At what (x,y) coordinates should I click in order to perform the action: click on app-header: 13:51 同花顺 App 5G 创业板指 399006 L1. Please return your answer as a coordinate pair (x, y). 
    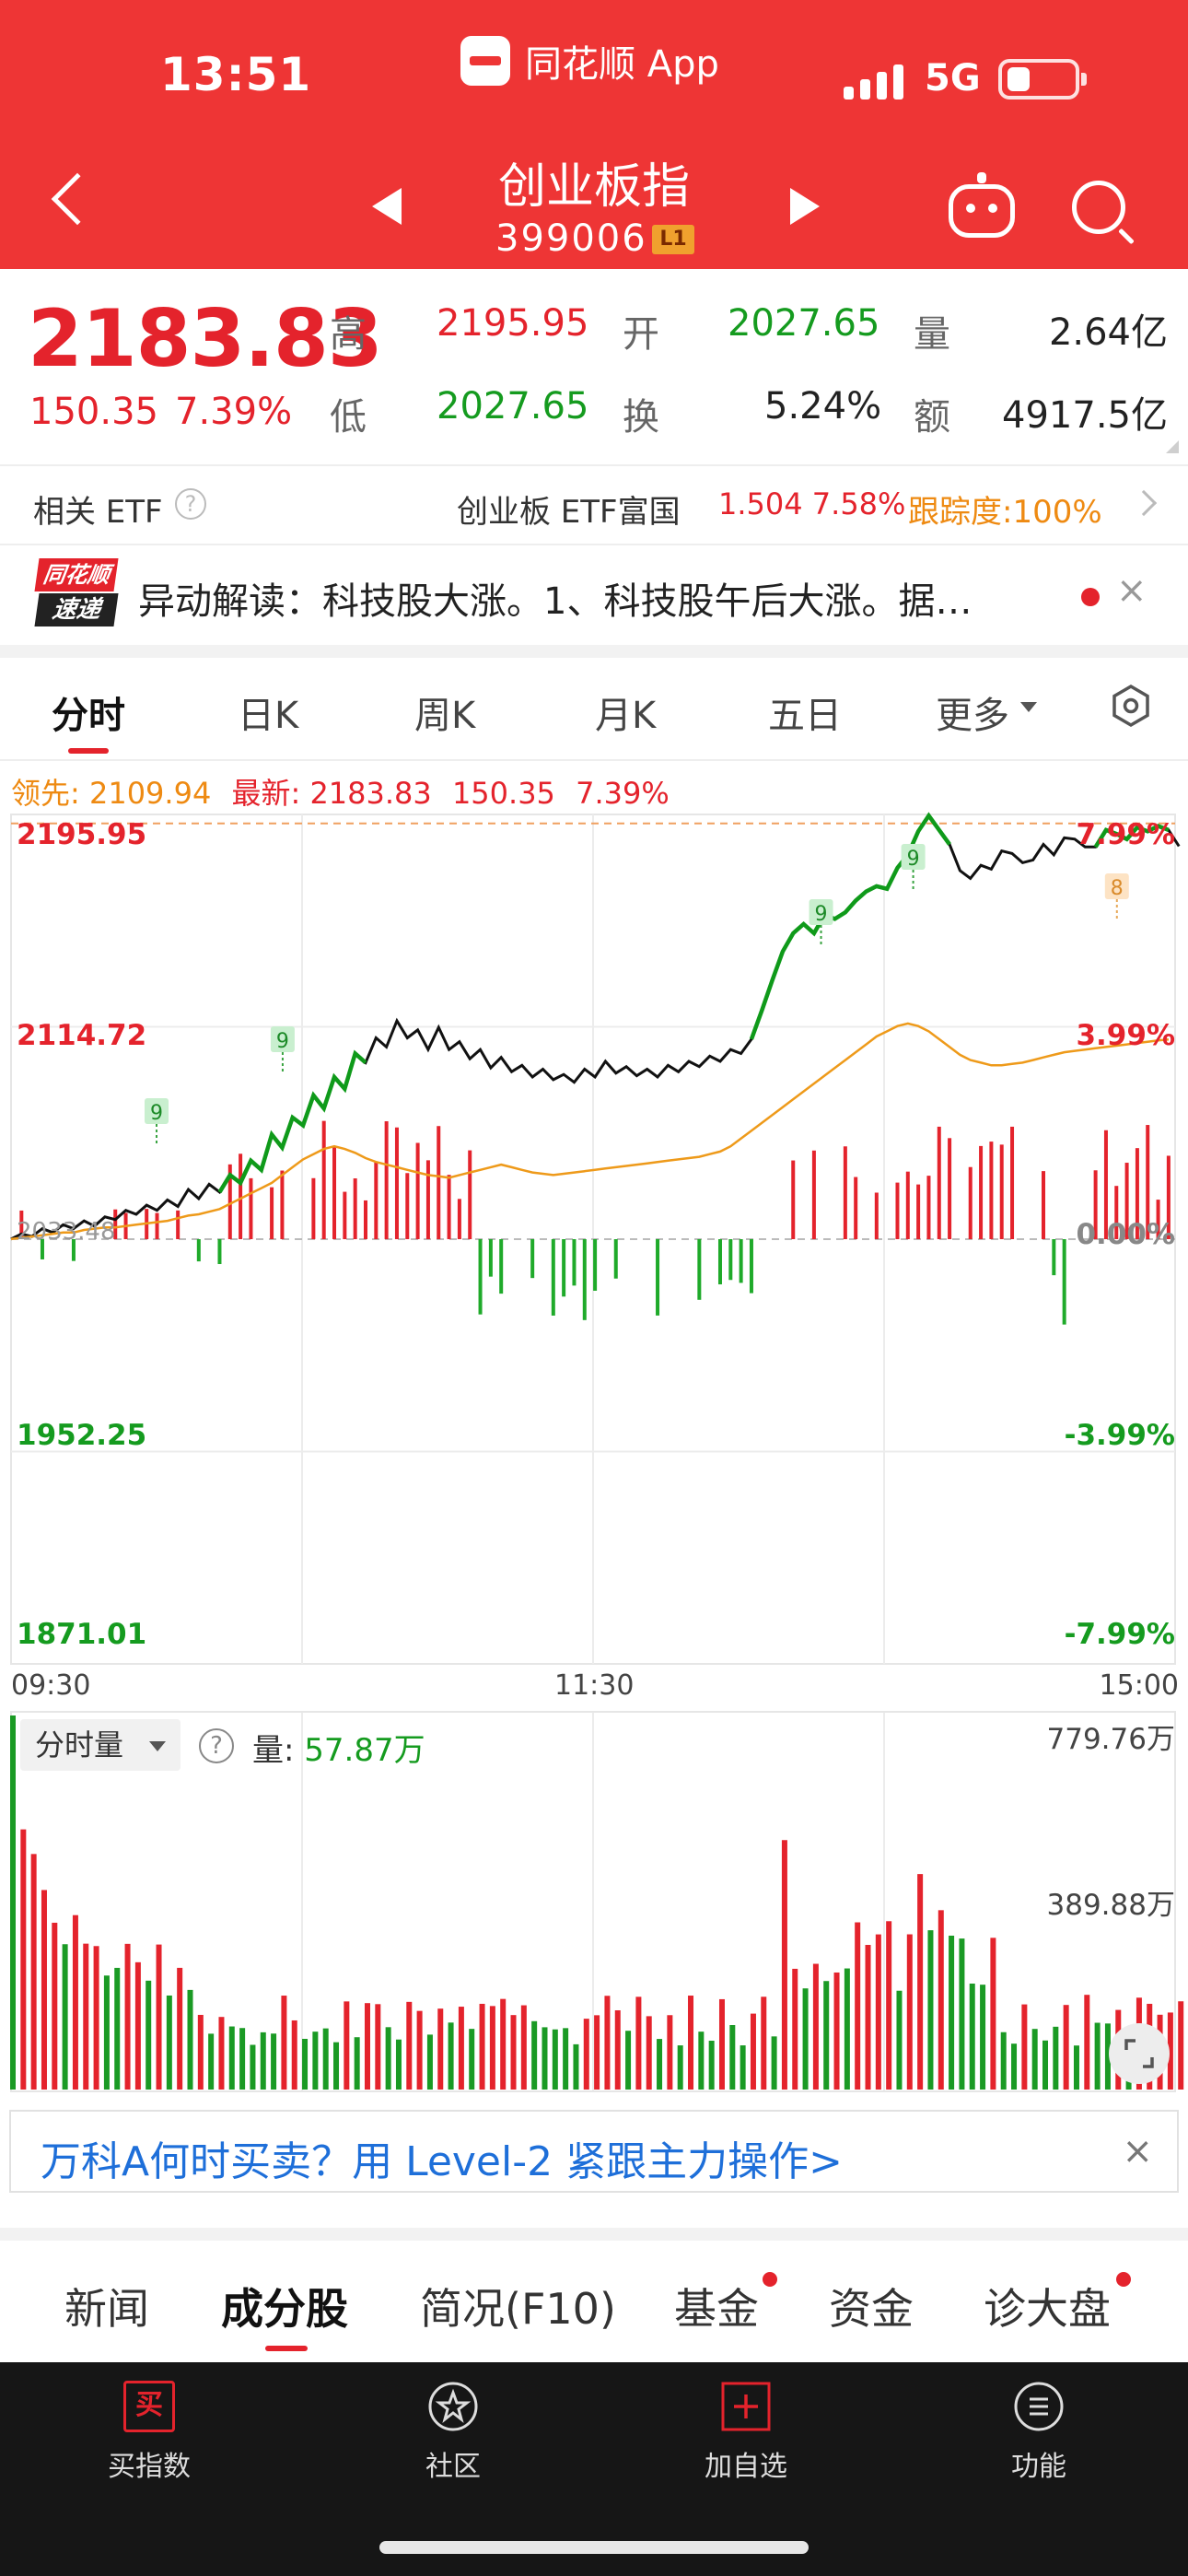
    Looking at the image, I should click on (594, 134).